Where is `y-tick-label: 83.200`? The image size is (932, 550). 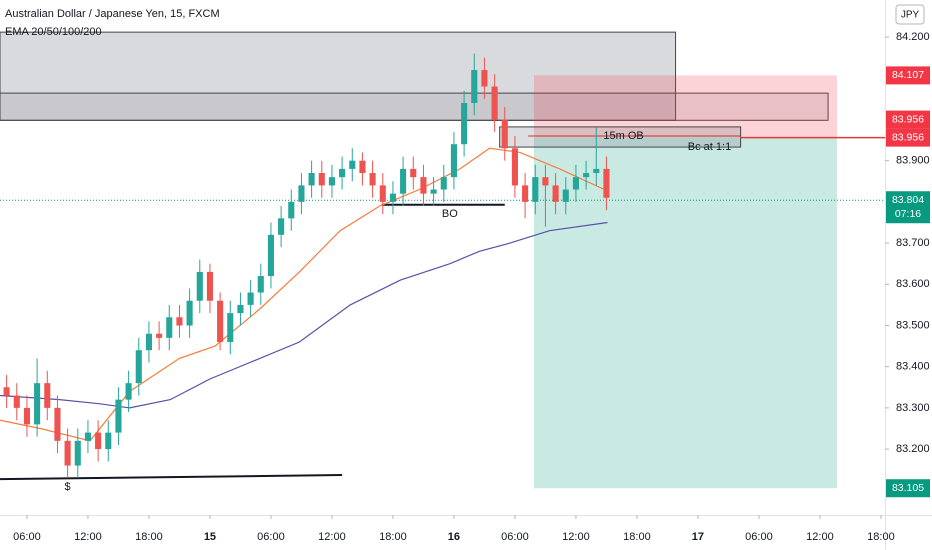 y-tick-label: 83.200 is located at coordinates (913, 449).